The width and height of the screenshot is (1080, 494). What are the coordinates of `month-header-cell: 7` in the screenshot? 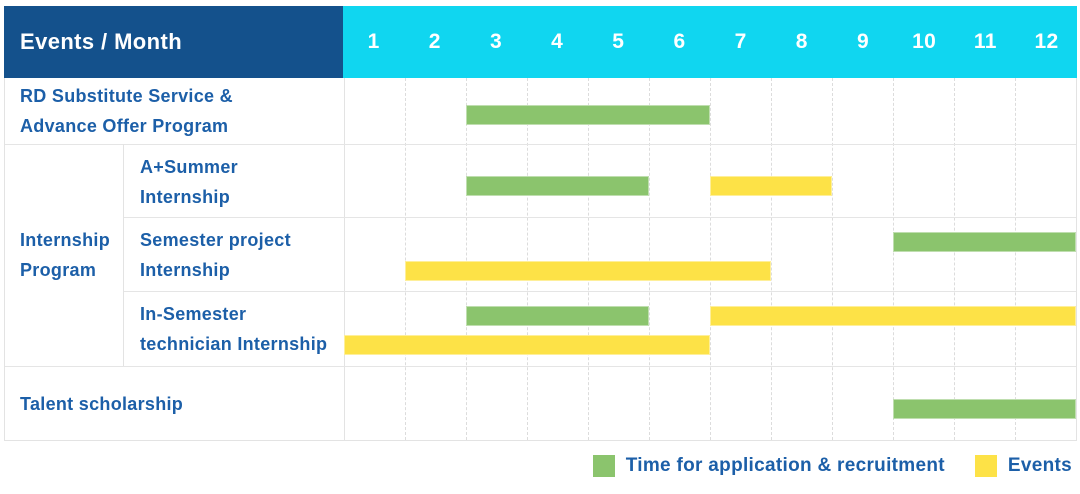 It's located at (740, 41).